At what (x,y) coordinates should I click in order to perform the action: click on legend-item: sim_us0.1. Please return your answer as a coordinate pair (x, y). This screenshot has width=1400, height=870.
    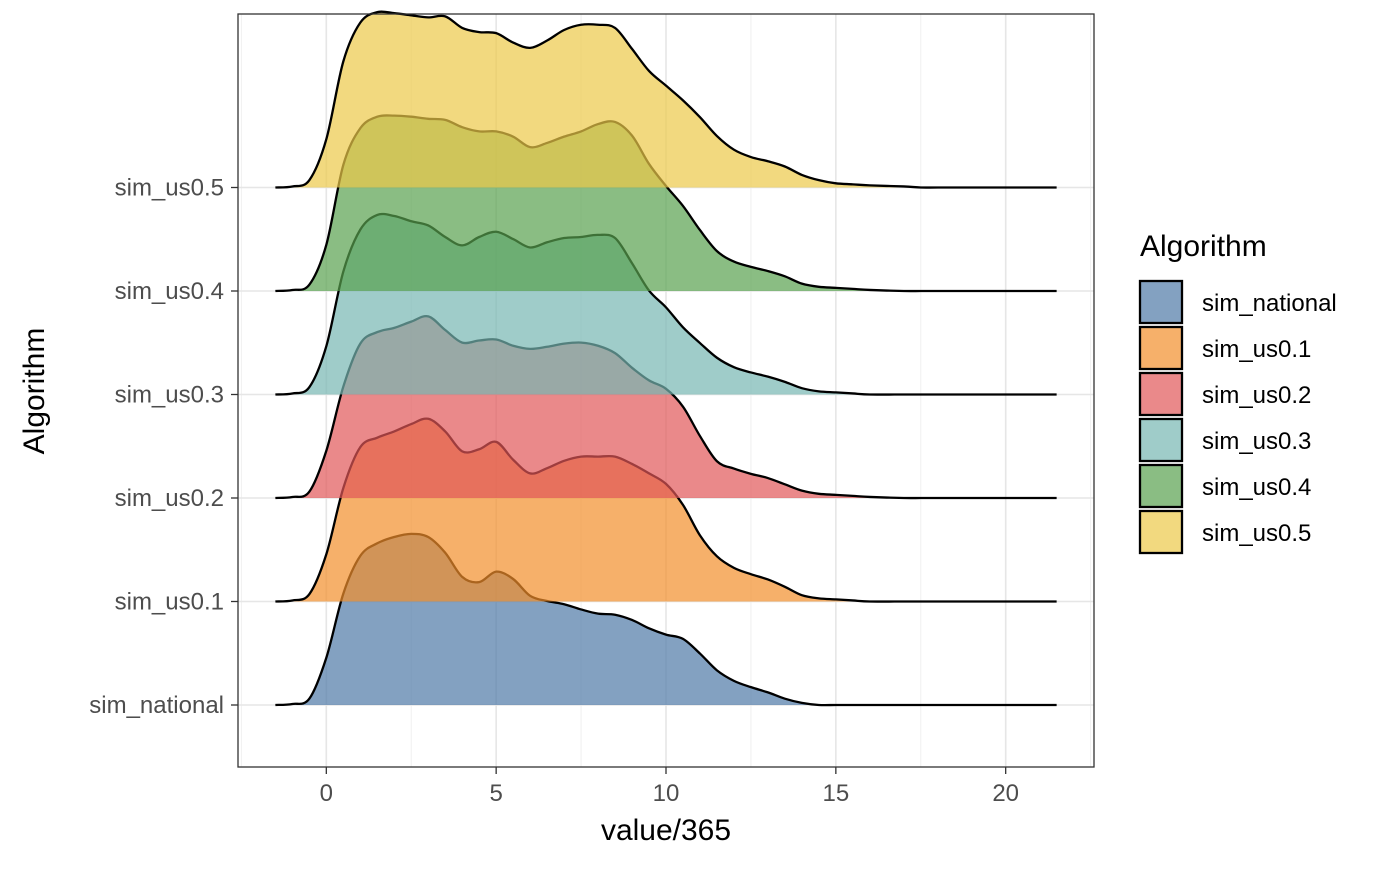
    Looking at the image, I should click on (1224, 348).